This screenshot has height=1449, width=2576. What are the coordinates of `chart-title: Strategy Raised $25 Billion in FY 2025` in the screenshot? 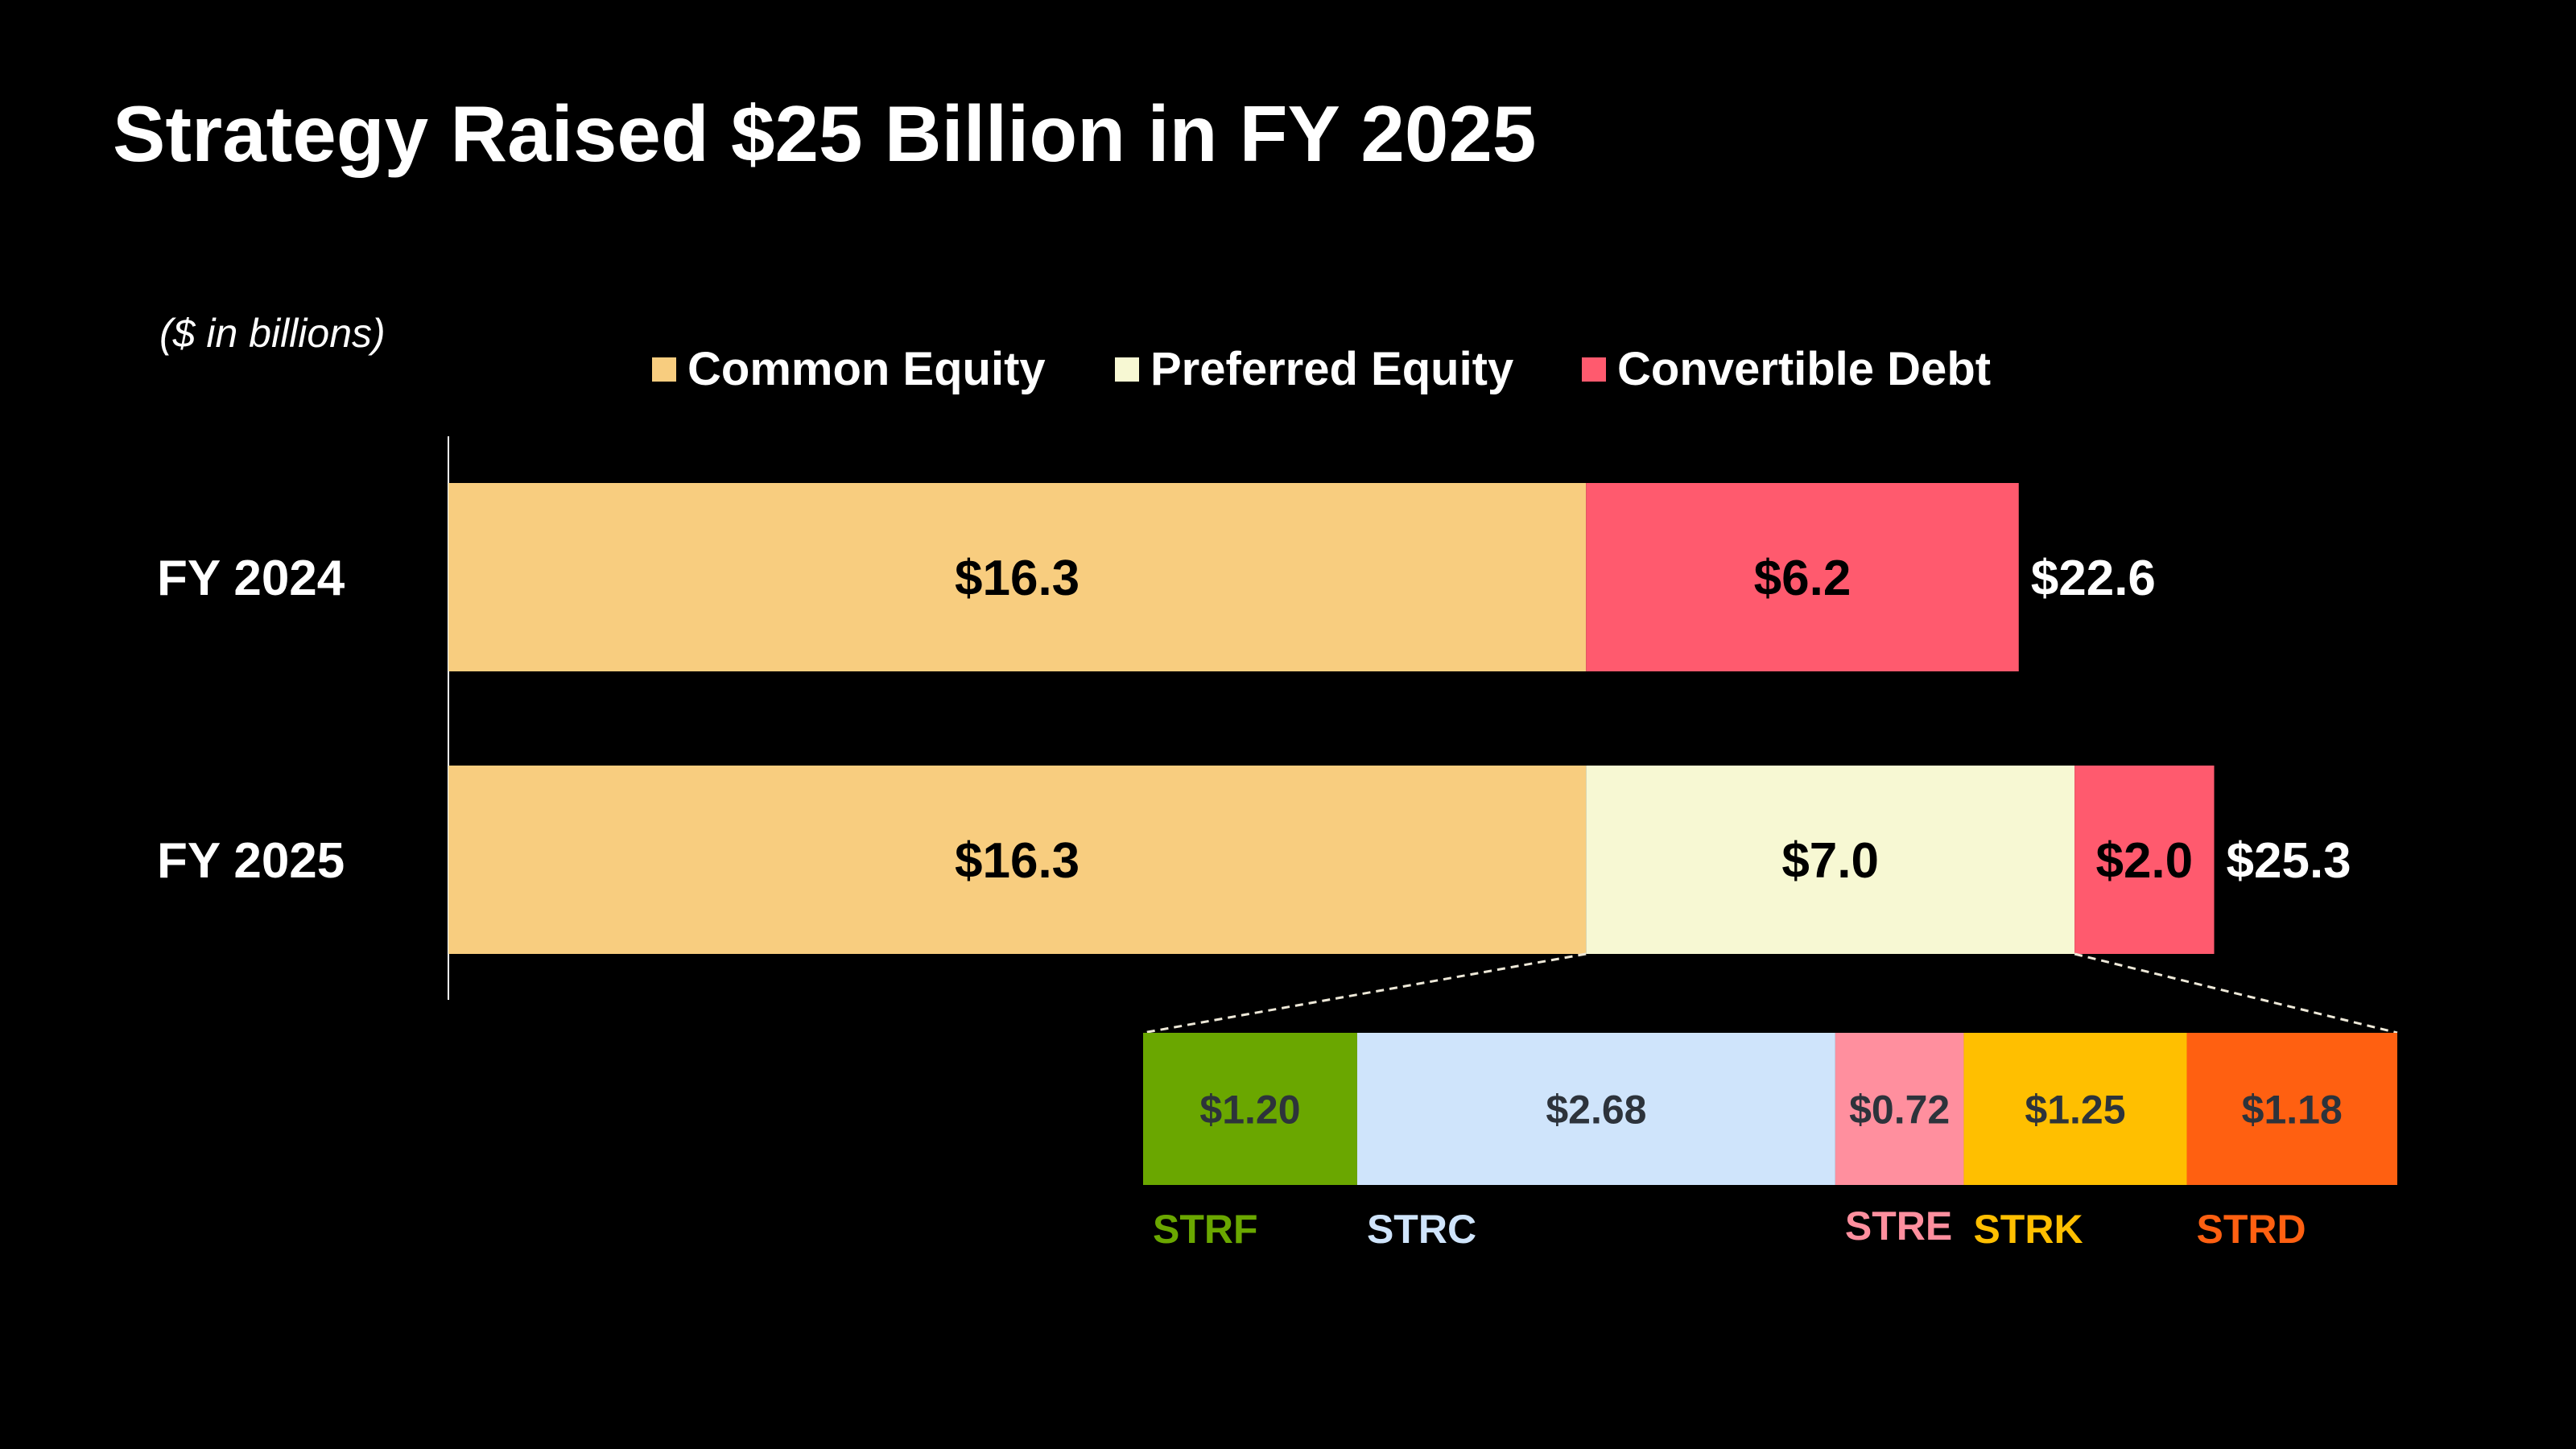 It's located at (825, 133).